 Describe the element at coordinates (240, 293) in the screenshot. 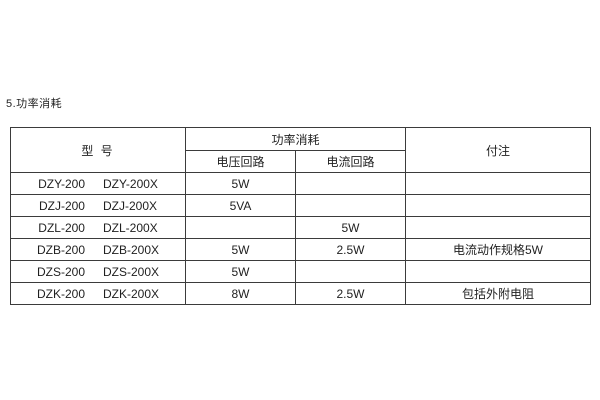

I see `cell-voltage: 8W` at that location.